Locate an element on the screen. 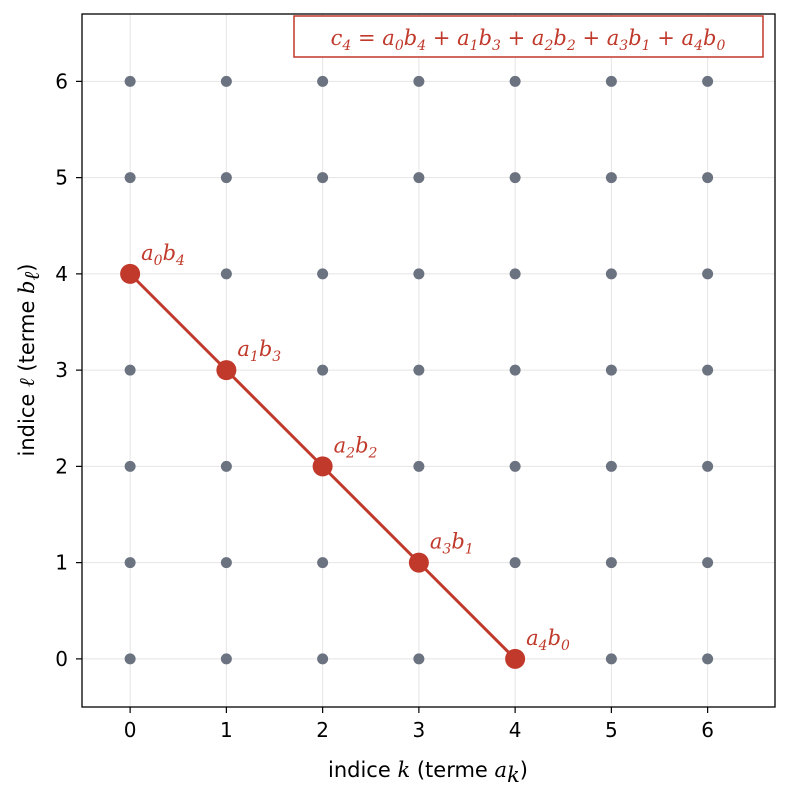 Image resolution: width=790 pixels, height=800 pixels. y-axis-label-suffix: ) is located at coordinates (27, 268).